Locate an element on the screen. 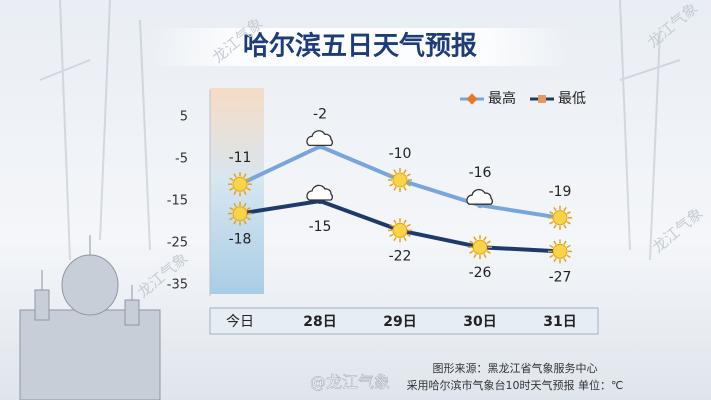 The image size is (711, 400). value-label: -16 is located at coordinates (480, 173).